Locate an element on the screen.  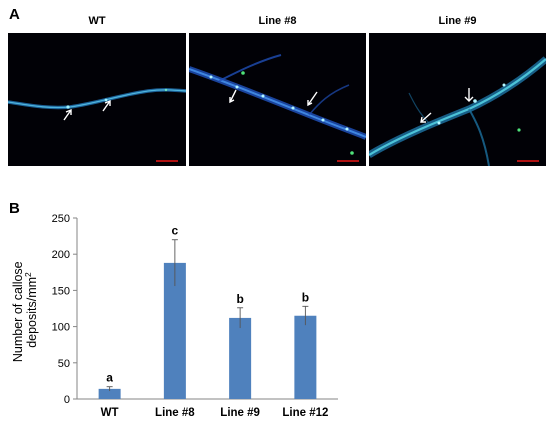
y-tick-label: 150 is located at coordinates (61, 291).